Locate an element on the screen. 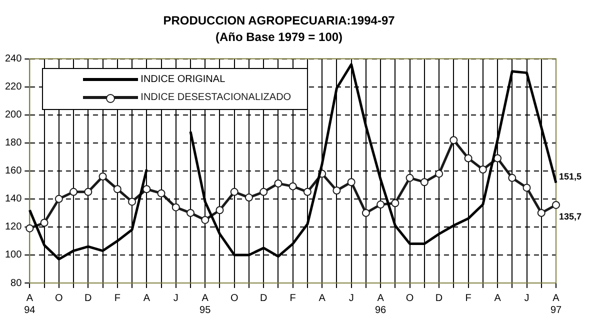 The image size is (606, 320). y-tick-label: 240 is located at coordinates (13, 59).